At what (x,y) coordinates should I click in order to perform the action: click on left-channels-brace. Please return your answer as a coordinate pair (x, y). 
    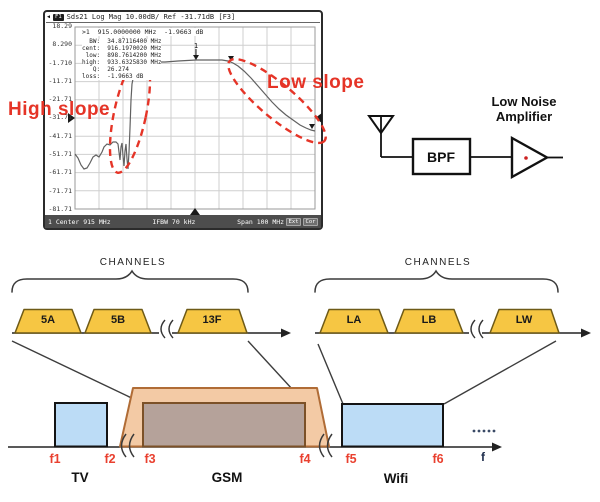
    Looking at the image, I should click on (130, 281).